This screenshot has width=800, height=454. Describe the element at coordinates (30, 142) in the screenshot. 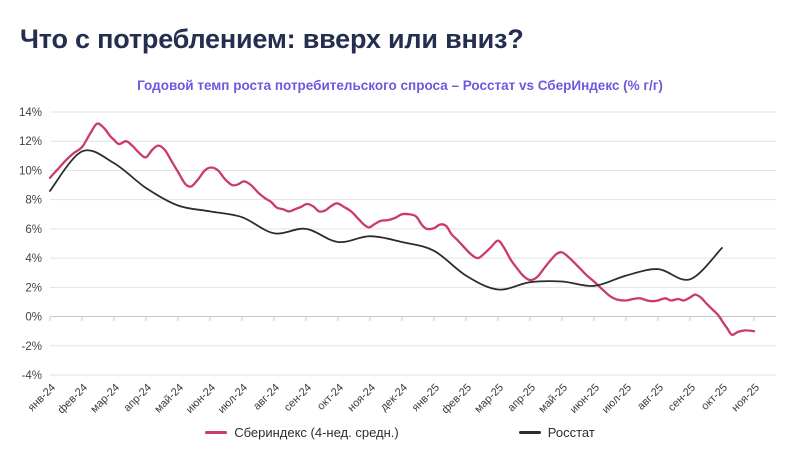

I see `y-tick-label: 12%` at that location.